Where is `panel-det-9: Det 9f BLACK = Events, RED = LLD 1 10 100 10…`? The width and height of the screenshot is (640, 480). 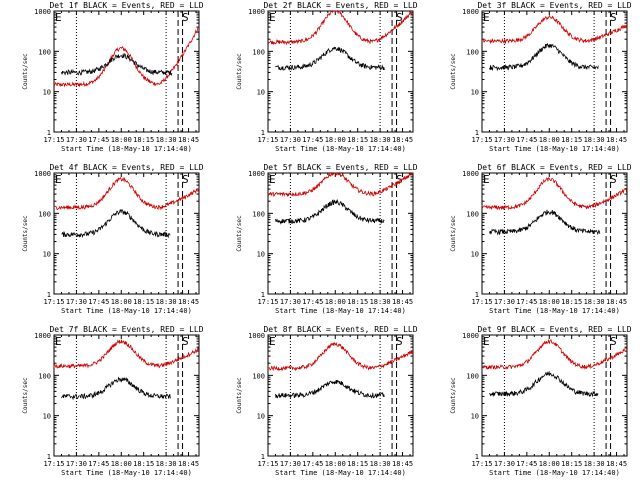 panel-det-9: Det 9f BLACK = Events, RED = LLD 1 10 100 10… is located at coordinates (541, 401).